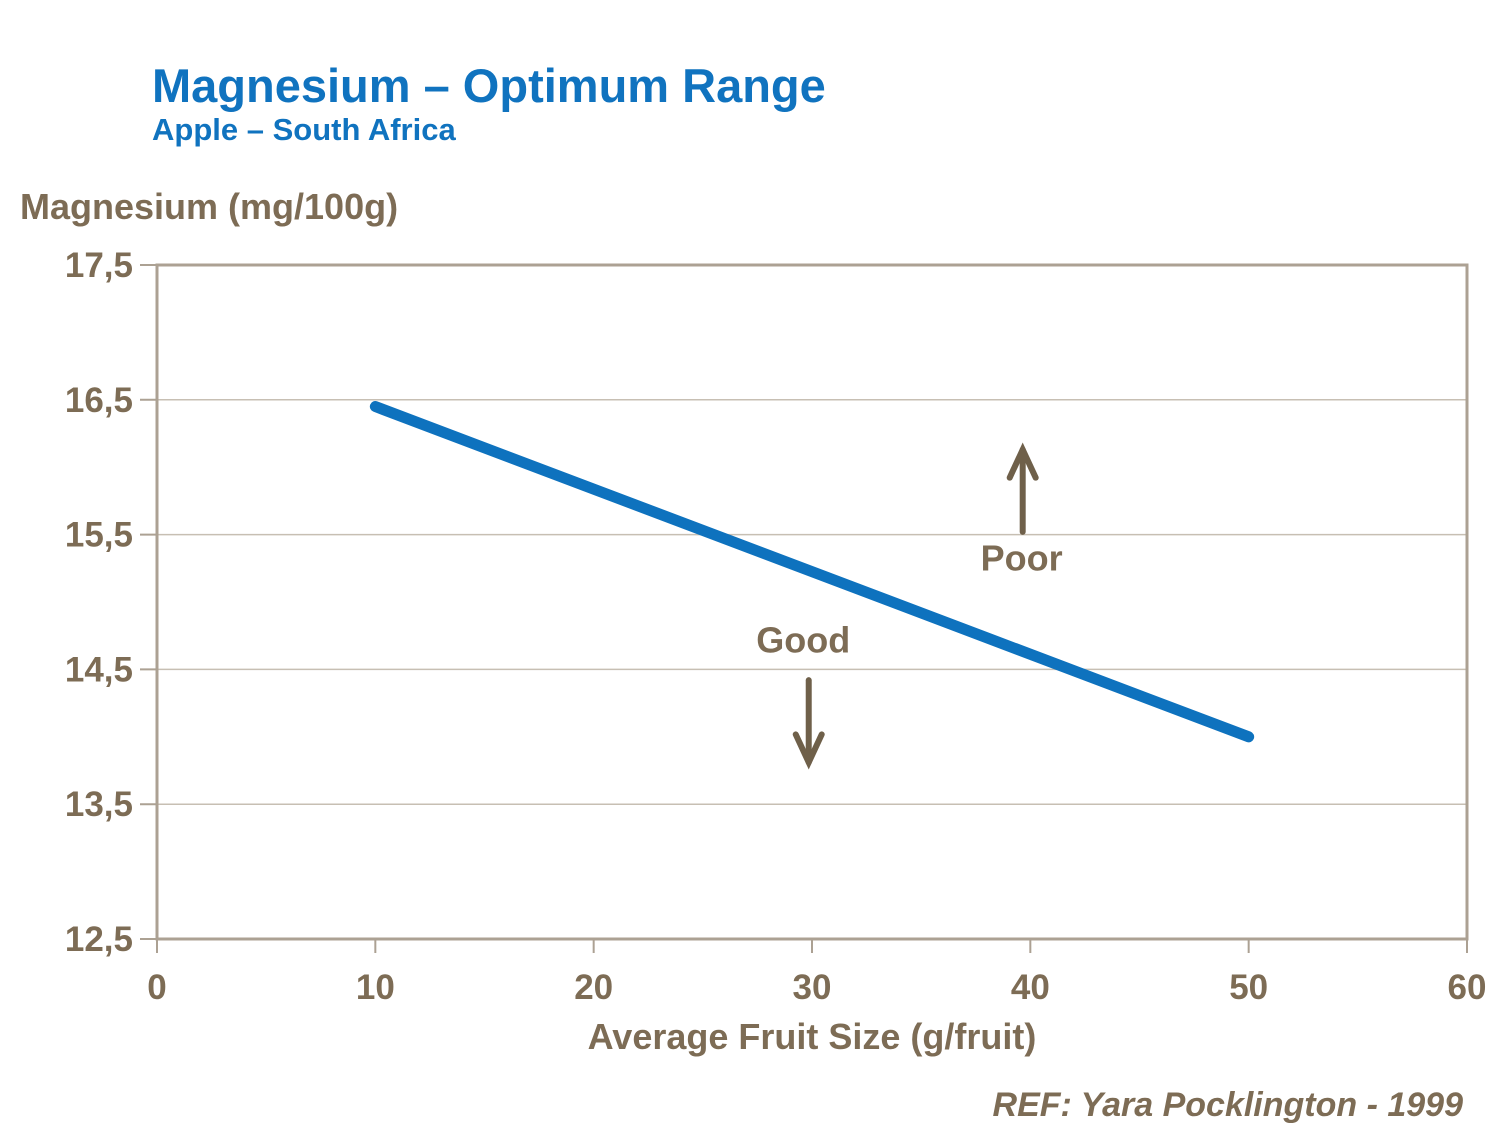 Image resolution: width=1500 pixels, height=1125 pixels. I want to click on x-tick-label: 40, so click(1030, 987).